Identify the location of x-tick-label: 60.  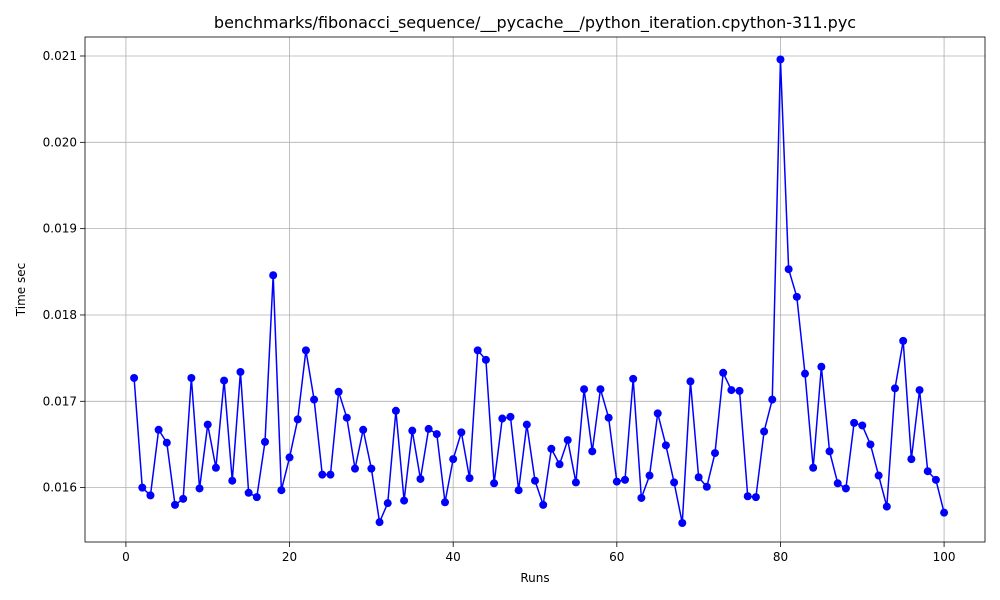
(616, 557).